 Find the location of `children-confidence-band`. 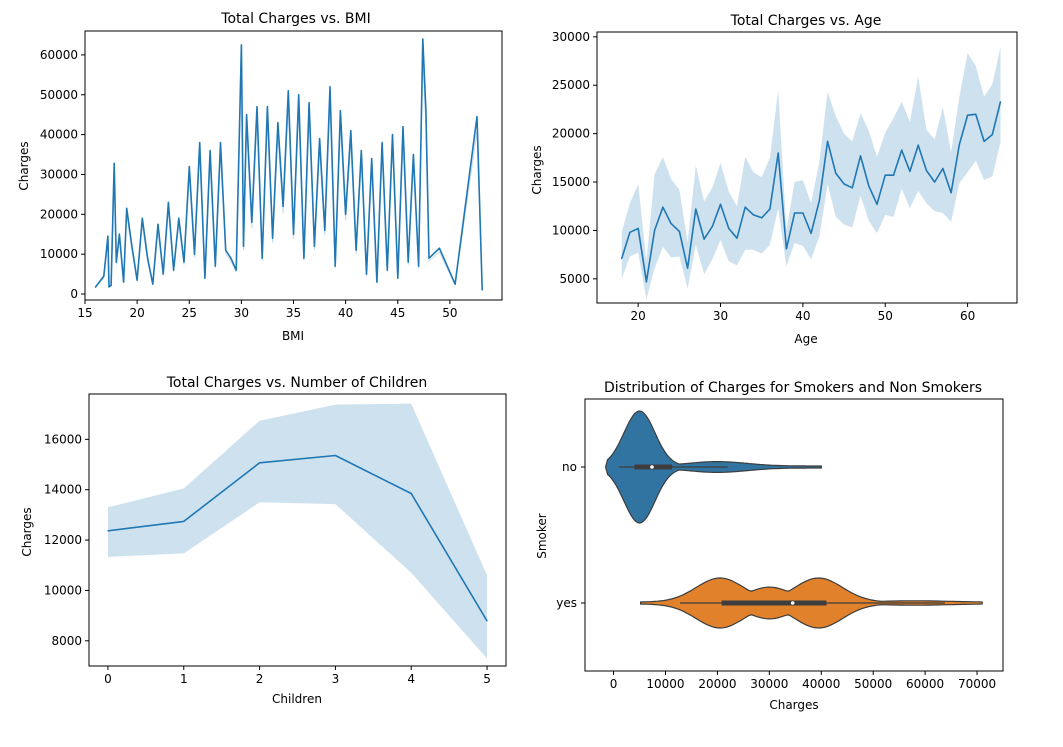

children-confidence-band is located at coordinates (297, 531).